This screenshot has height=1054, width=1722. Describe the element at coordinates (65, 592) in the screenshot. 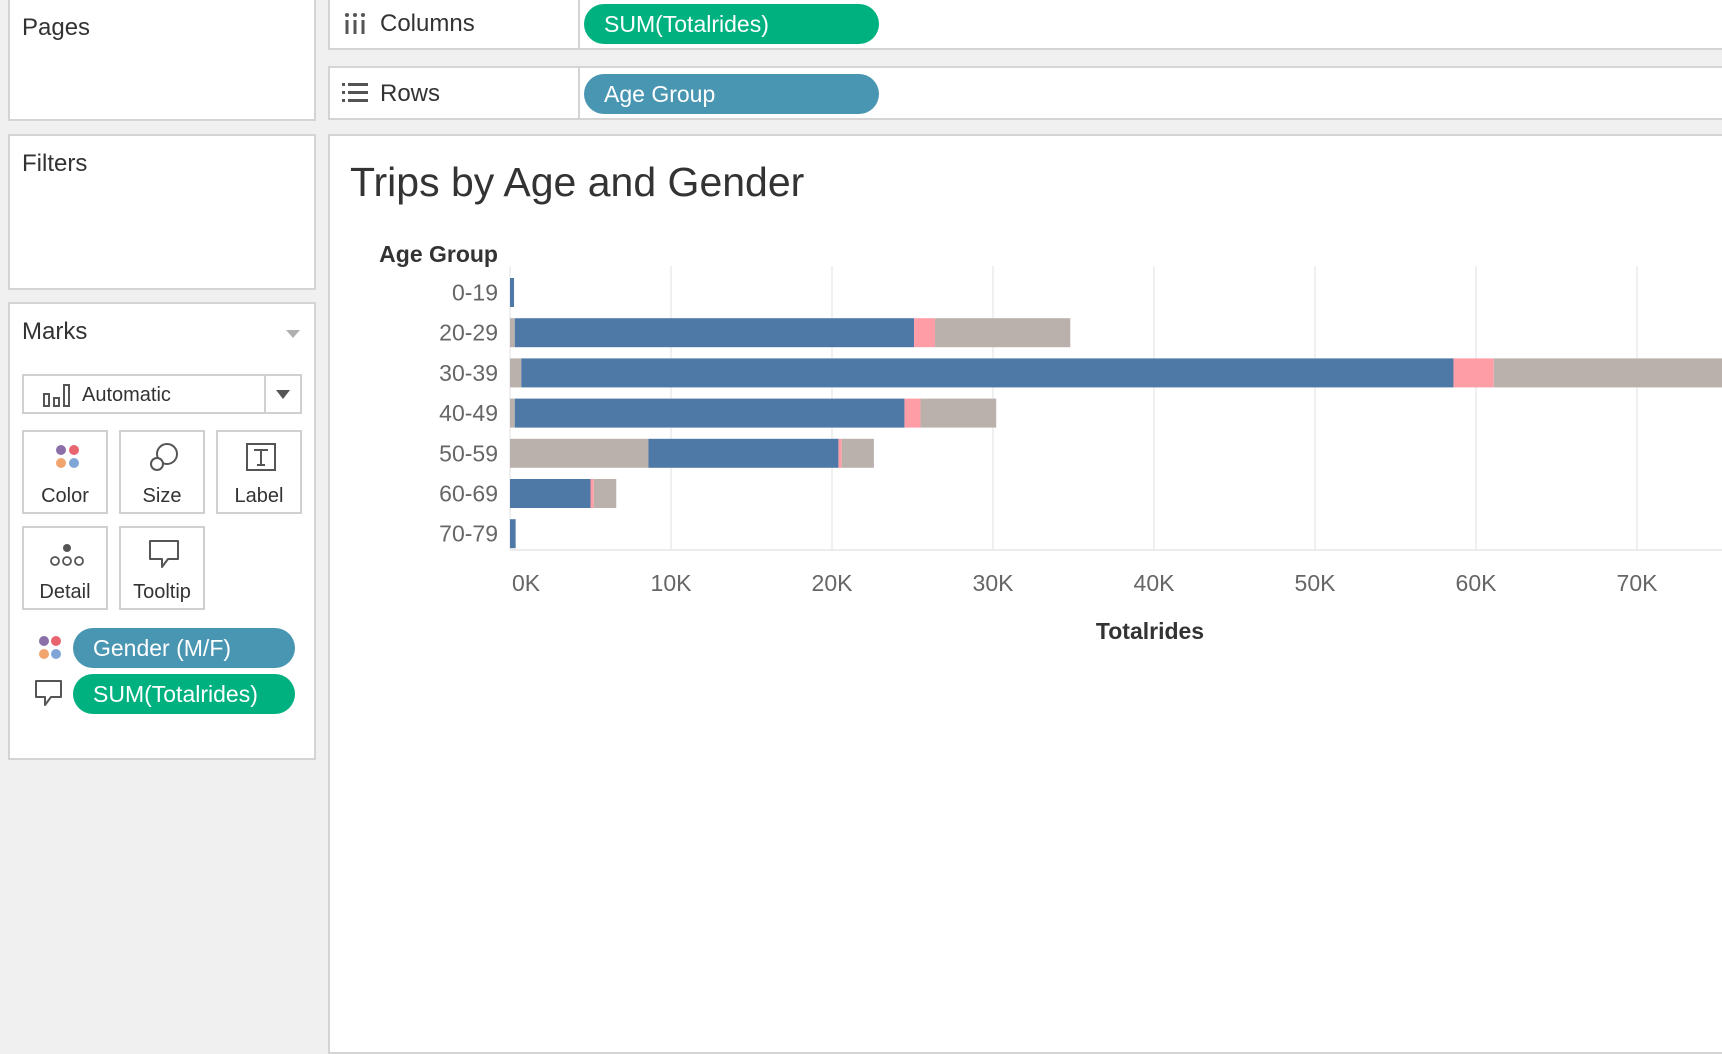

I see `detail-label: Detail` at that location.